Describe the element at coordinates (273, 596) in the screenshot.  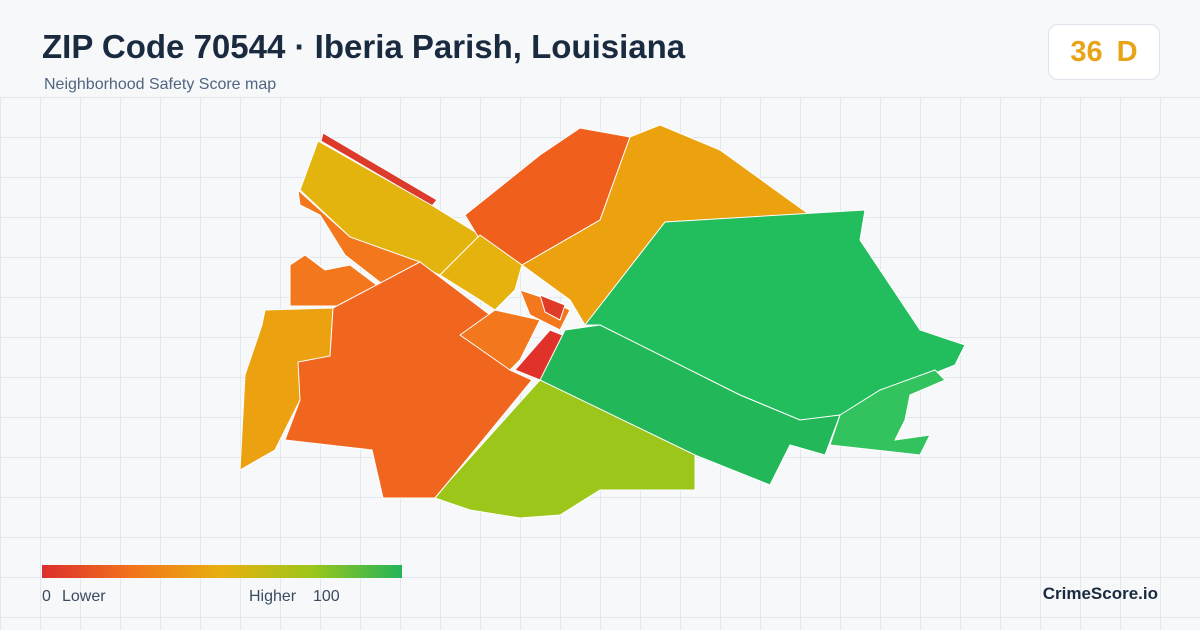
I see `legend-max-label: Higher` at that location.